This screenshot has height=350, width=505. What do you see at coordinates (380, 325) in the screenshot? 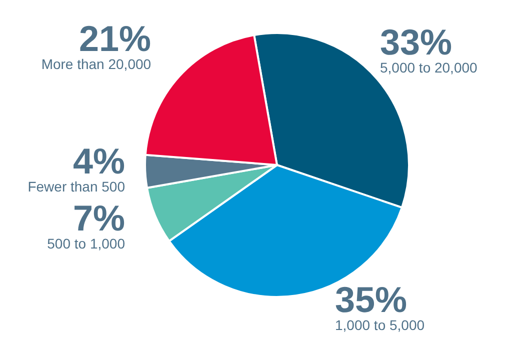
I see `slice-label: 1,000 to 5,000` at bounding box center [380, 325].